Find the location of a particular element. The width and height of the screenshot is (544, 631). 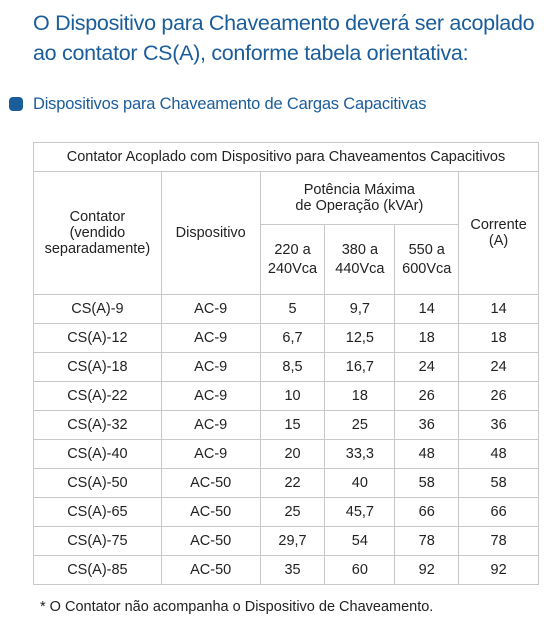

table-cell: 15 is located at coordinates (292, 425).